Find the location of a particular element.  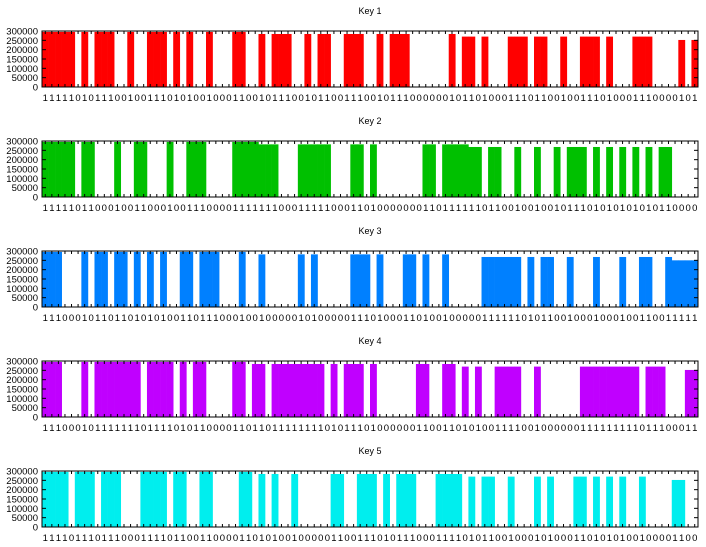

plot-frame is located at coordinates (370, 169).